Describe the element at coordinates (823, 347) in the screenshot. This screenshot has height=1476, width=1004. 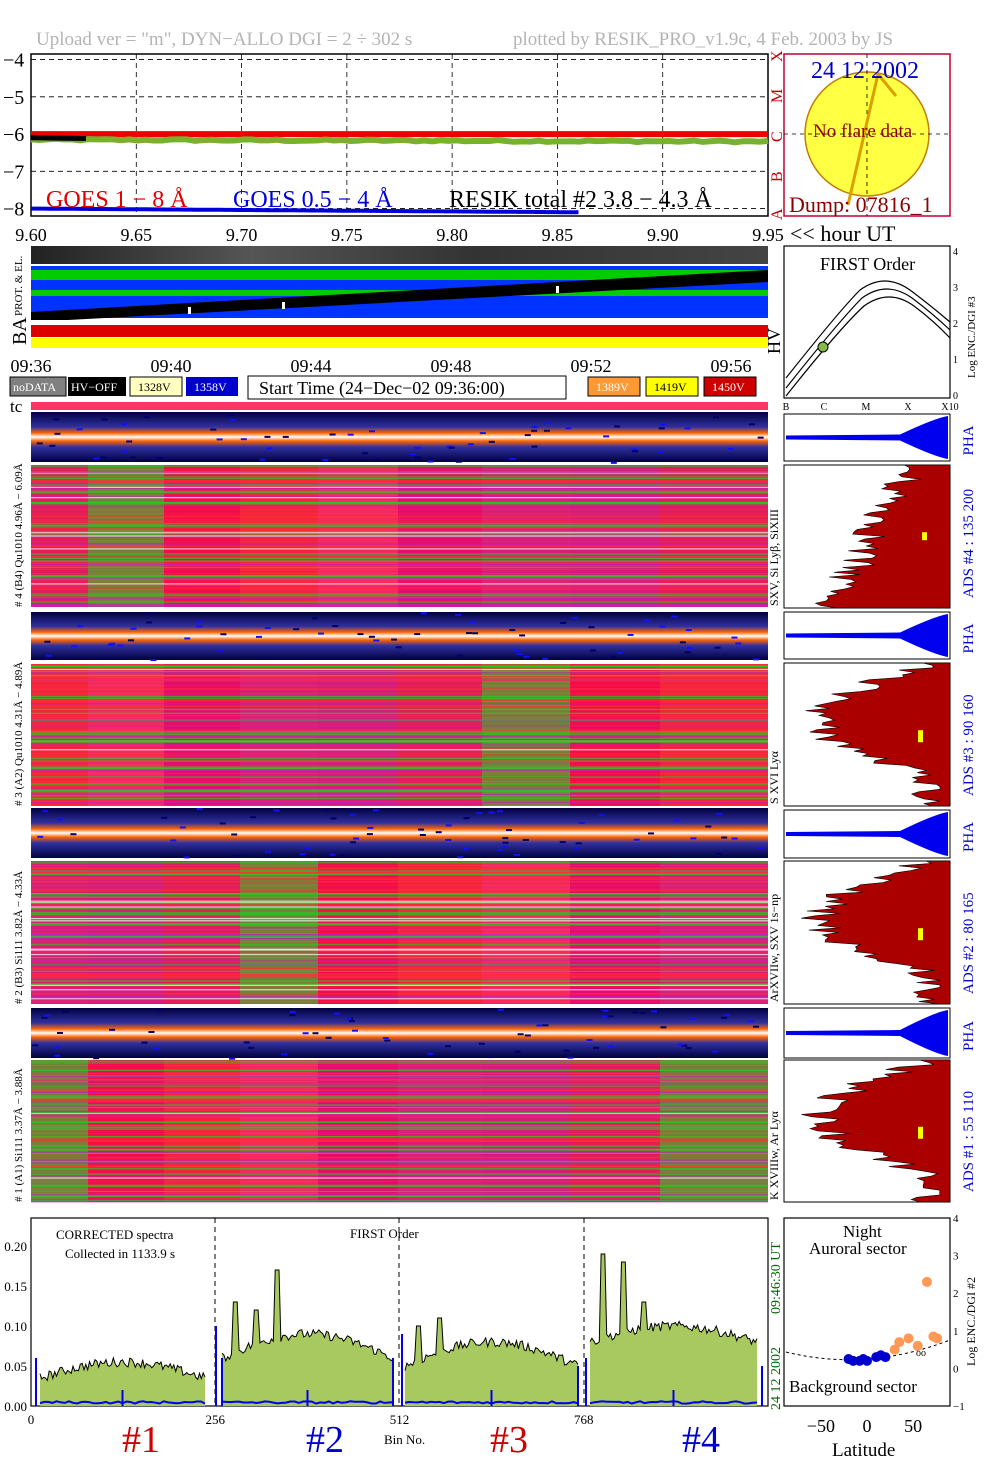
I see `hv-operating-point` at that location.